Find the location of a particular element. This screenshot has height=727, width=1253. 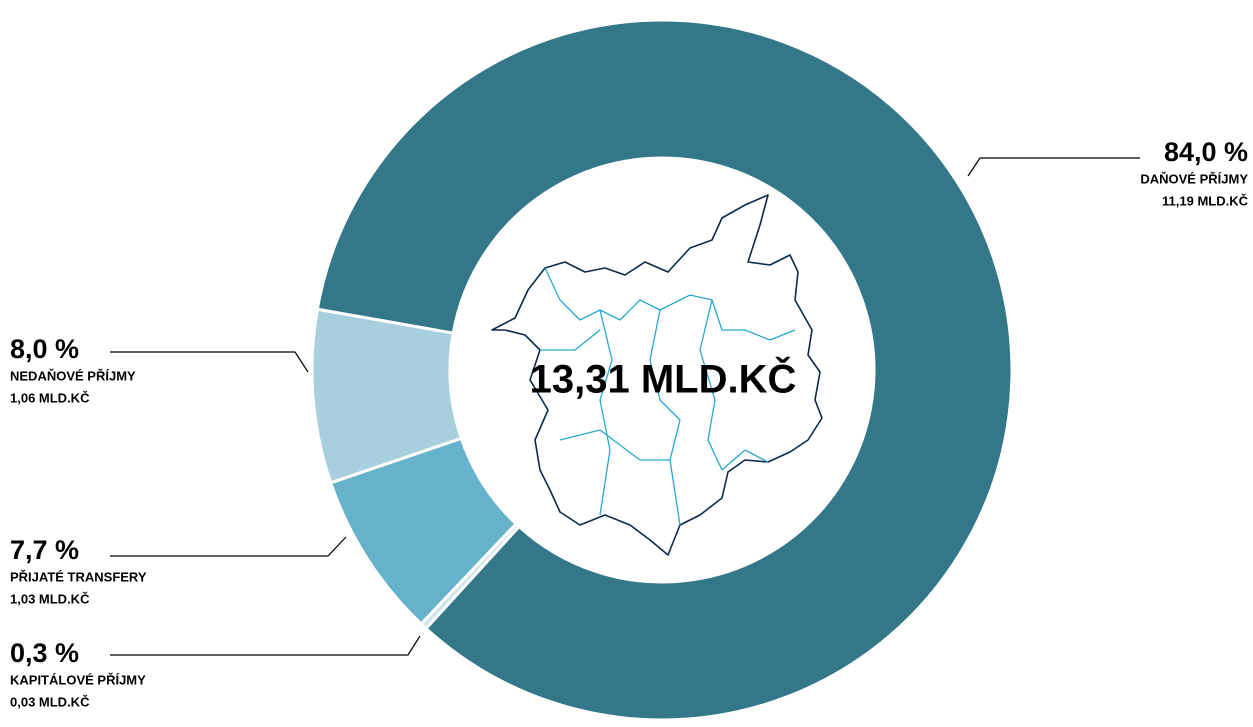

amount-label: 11,19 MLD.KČ is located at coordinates (1205, 200).